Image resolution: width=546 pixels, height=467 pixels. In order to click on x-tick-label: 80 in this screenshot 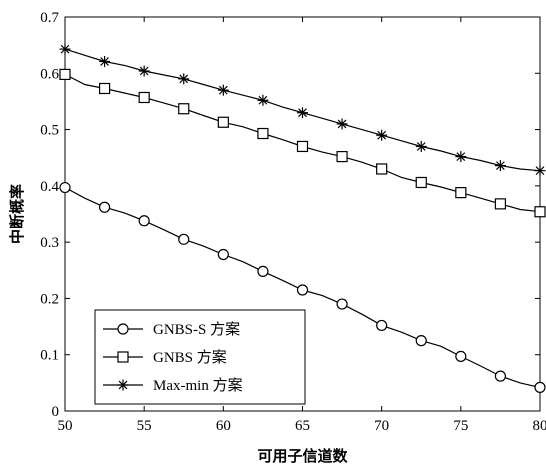, I will do `click(539, 426)`.